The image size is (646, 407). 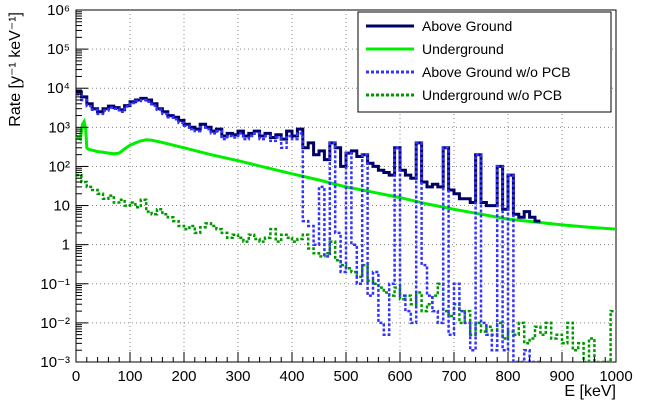 I want to click on y-tick-label: 10⁶, so click(x=58, y=10).